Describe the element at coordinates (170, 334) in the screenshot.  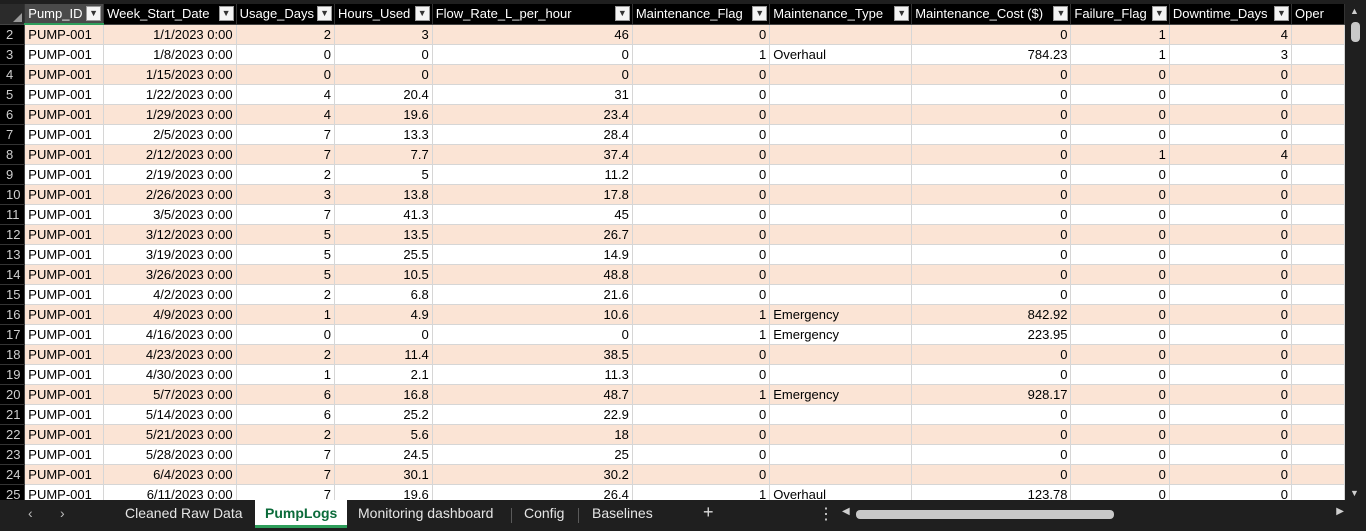
I see `cell: 4/16/2023 0:00` at that location.